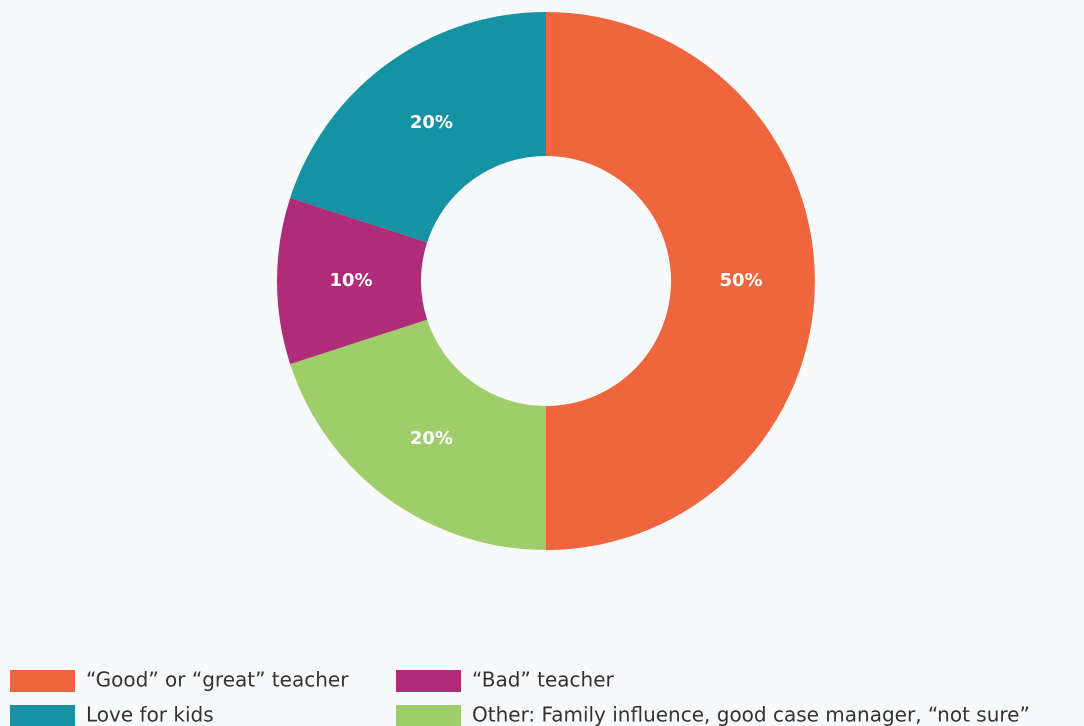 The height and width of the screenshot is (726, 1084). I want to click on legend-label: “Bad” teacher, so click(543, 680).